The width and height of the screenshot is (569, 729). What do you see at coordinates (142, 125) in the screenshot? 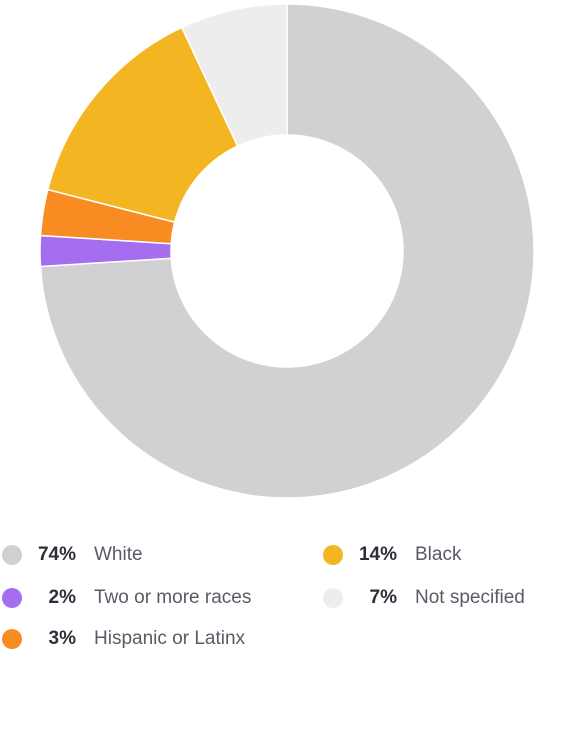
I see `slice-black` at bounding box center [142, 125].